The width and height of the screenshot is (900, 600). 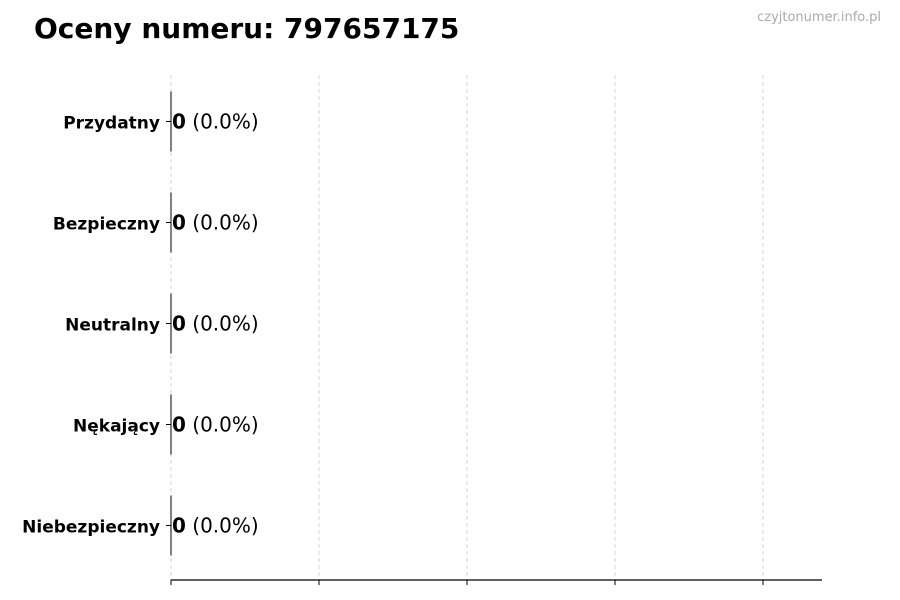 What do you see at coordinates (116, 427) in the screenshot?
I see `y-tick-label: Nękający` at bounding box center [116, 427].